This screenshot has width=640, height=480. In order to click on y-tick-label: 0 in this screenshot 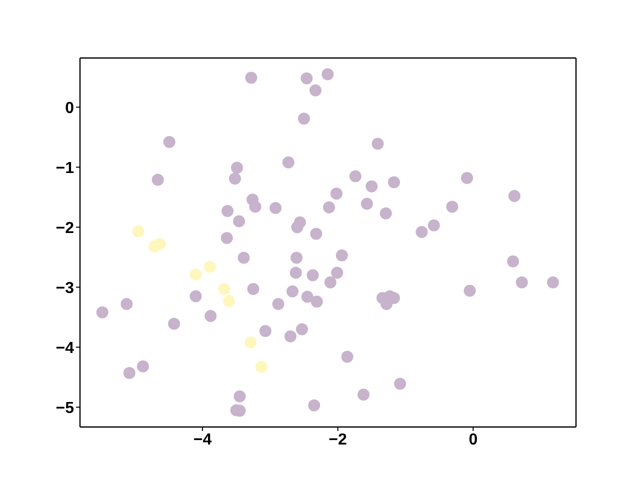, I will do `click(69, 108)`.